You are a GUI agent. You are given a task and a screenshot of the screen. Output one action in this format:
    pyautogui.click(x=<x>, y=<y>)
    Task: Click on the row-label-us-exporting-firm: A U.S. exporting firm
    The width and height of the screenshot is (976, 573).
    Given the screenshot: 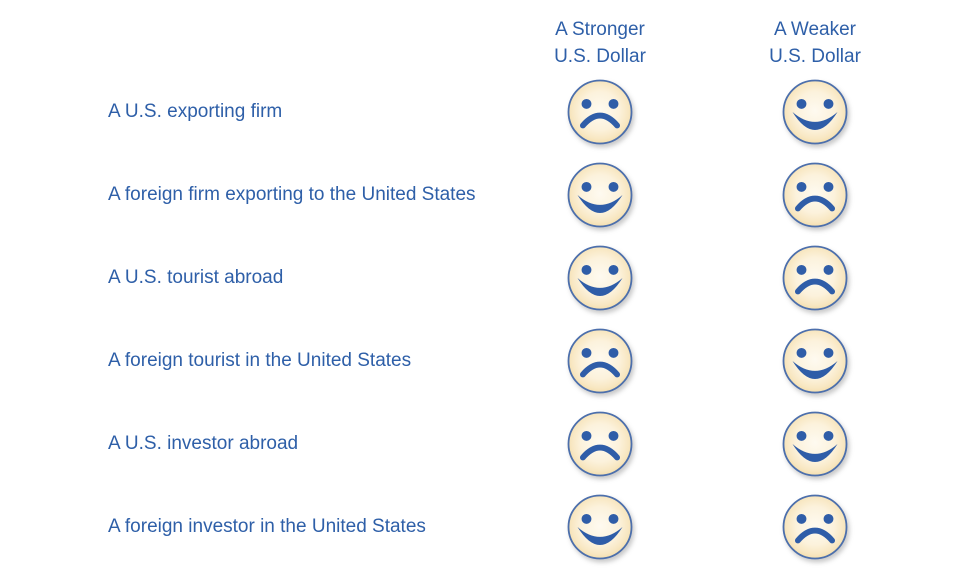 What is the action you would take?
    pyautogui.click(x=195, y=111)
    